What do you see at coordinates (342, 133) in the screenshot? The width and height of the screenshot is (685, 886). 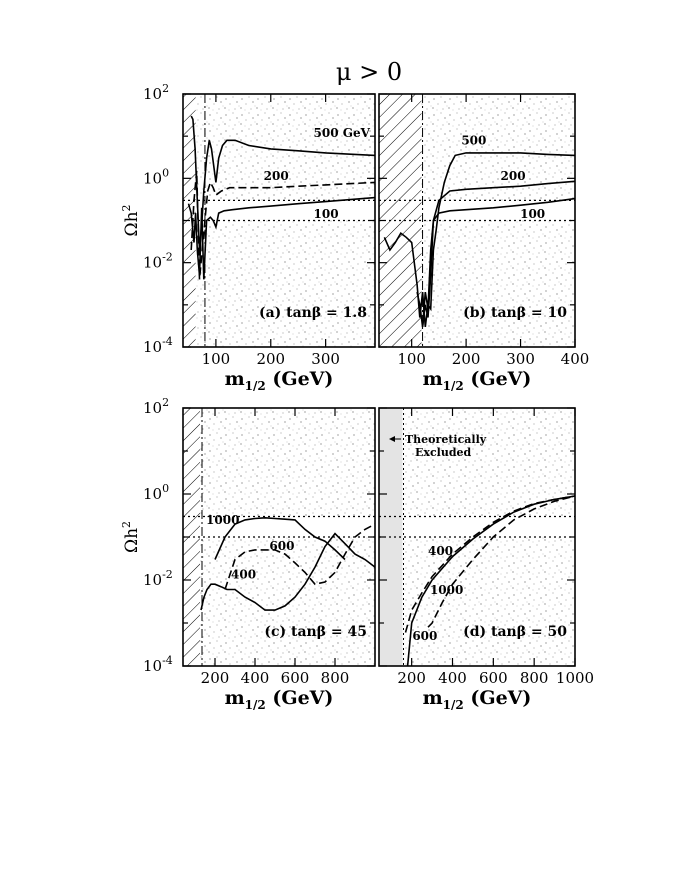 I see `curve-label: 500 GeV` at bounding box center [342, 133].